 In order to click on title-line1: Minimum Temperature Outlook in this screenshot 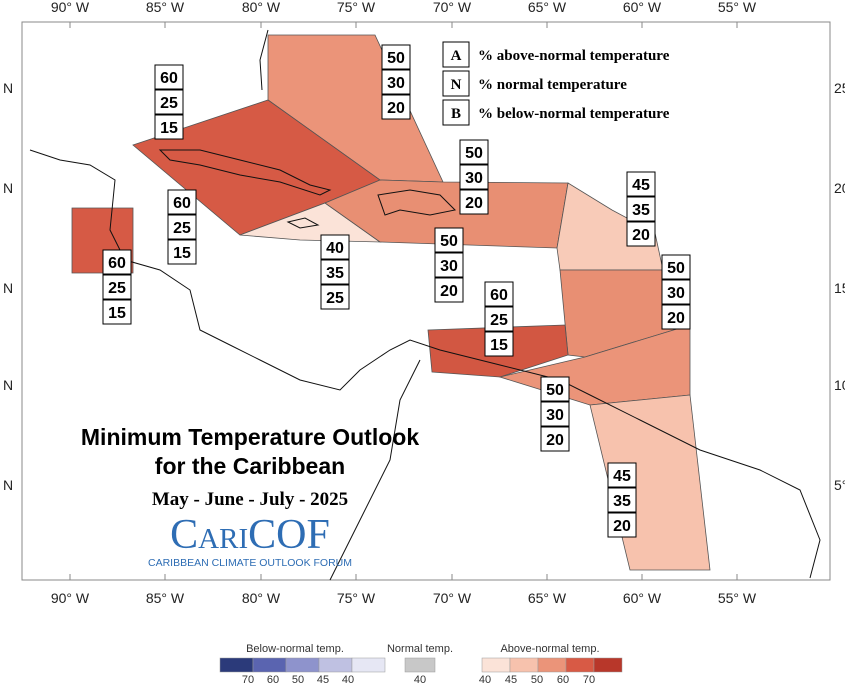, I will do `click(250, 437)`.